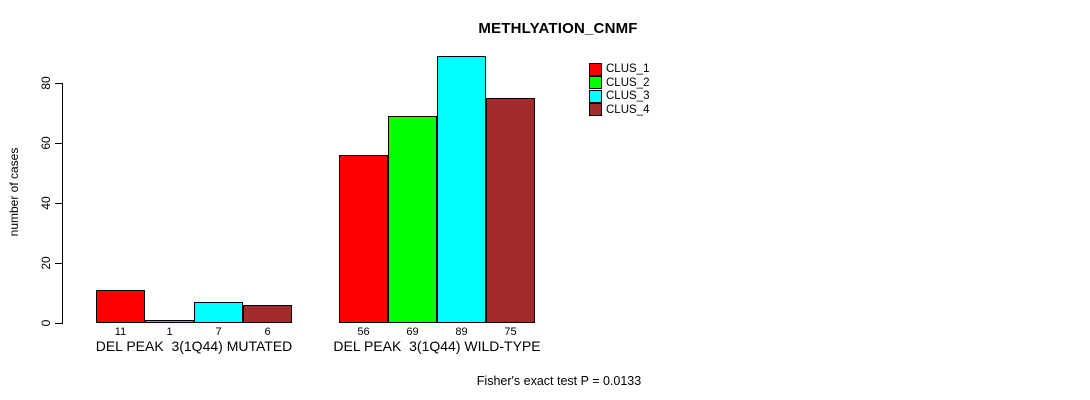  I want to click on bar-clus_3-group2, so click(461, 189).